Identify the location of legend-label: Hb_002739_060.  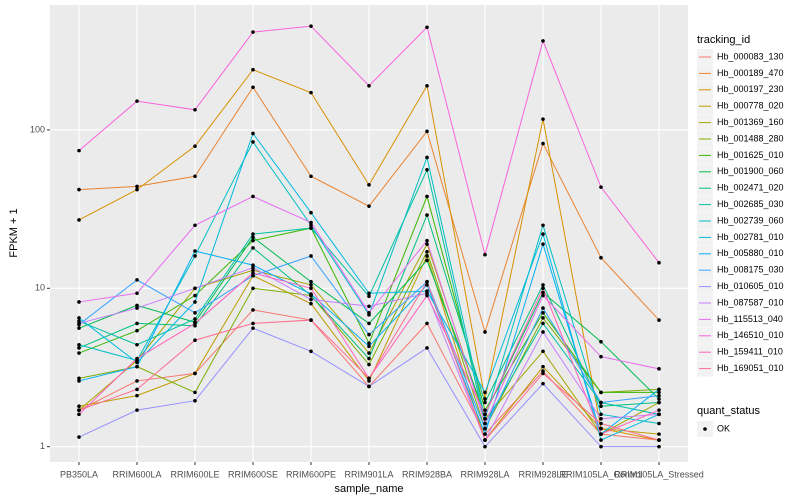
(750, 220).